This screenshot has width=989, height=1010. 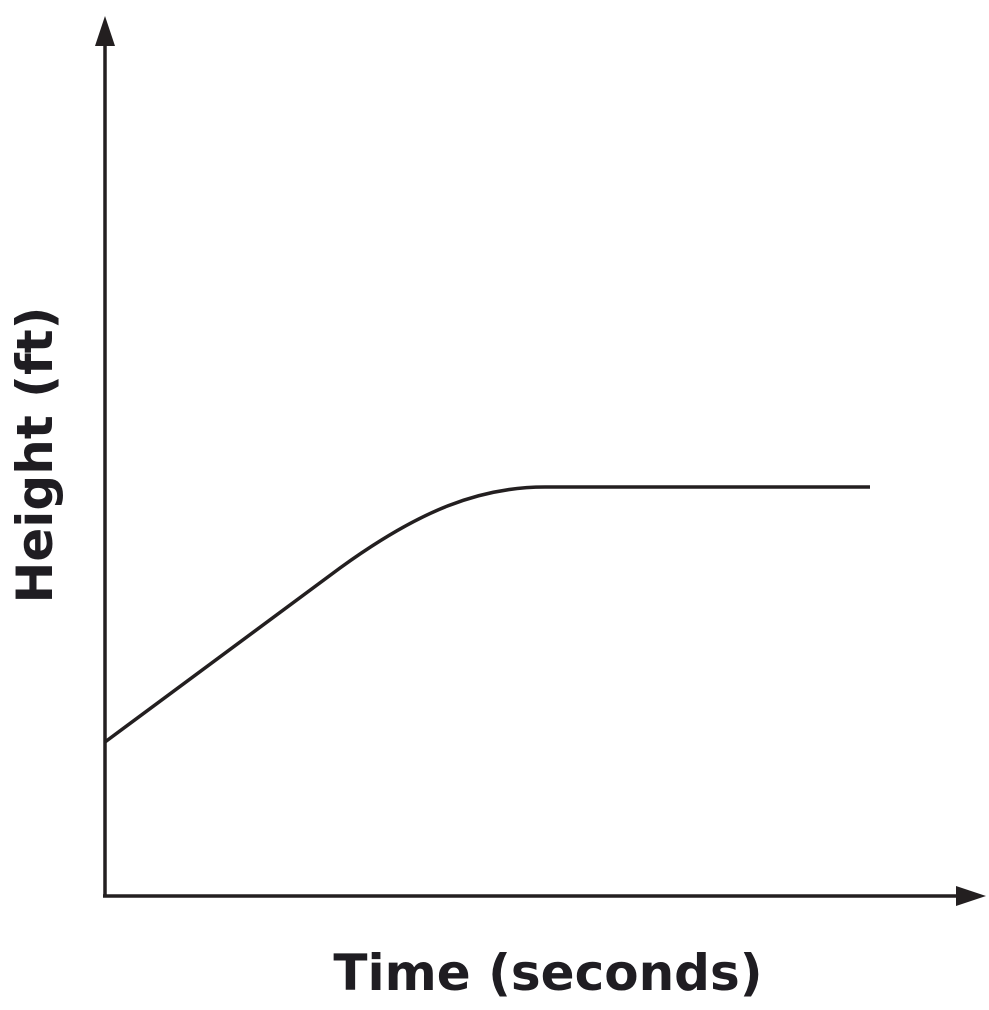 What do you see at coordinates (971, 896) in the screenshot?
I see `x-axis-arrow` at bounding box center [971, 896].